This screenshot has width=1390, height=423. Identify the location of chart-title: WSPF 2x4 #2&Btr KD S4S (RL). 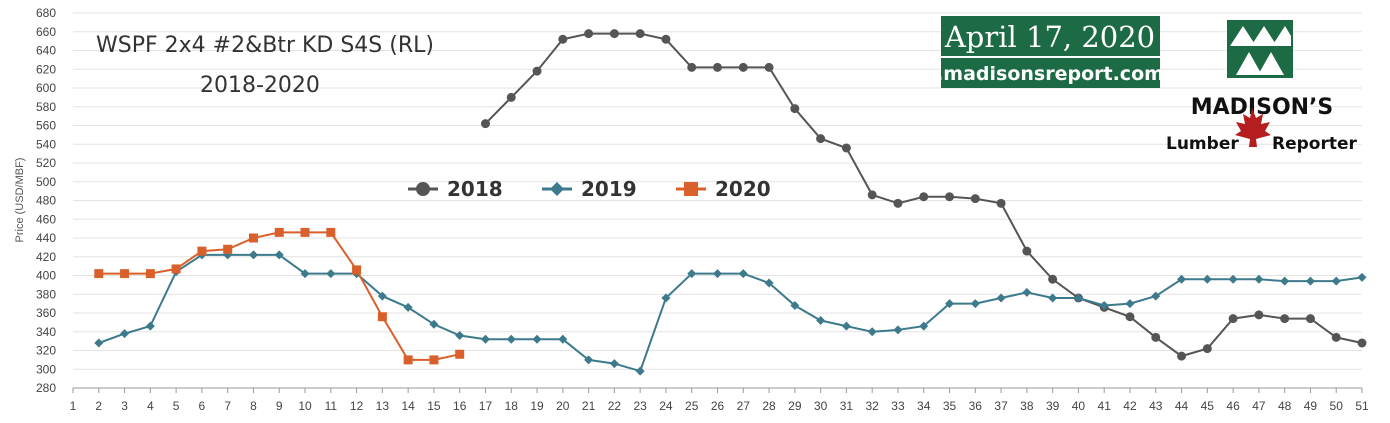
(265, 45).